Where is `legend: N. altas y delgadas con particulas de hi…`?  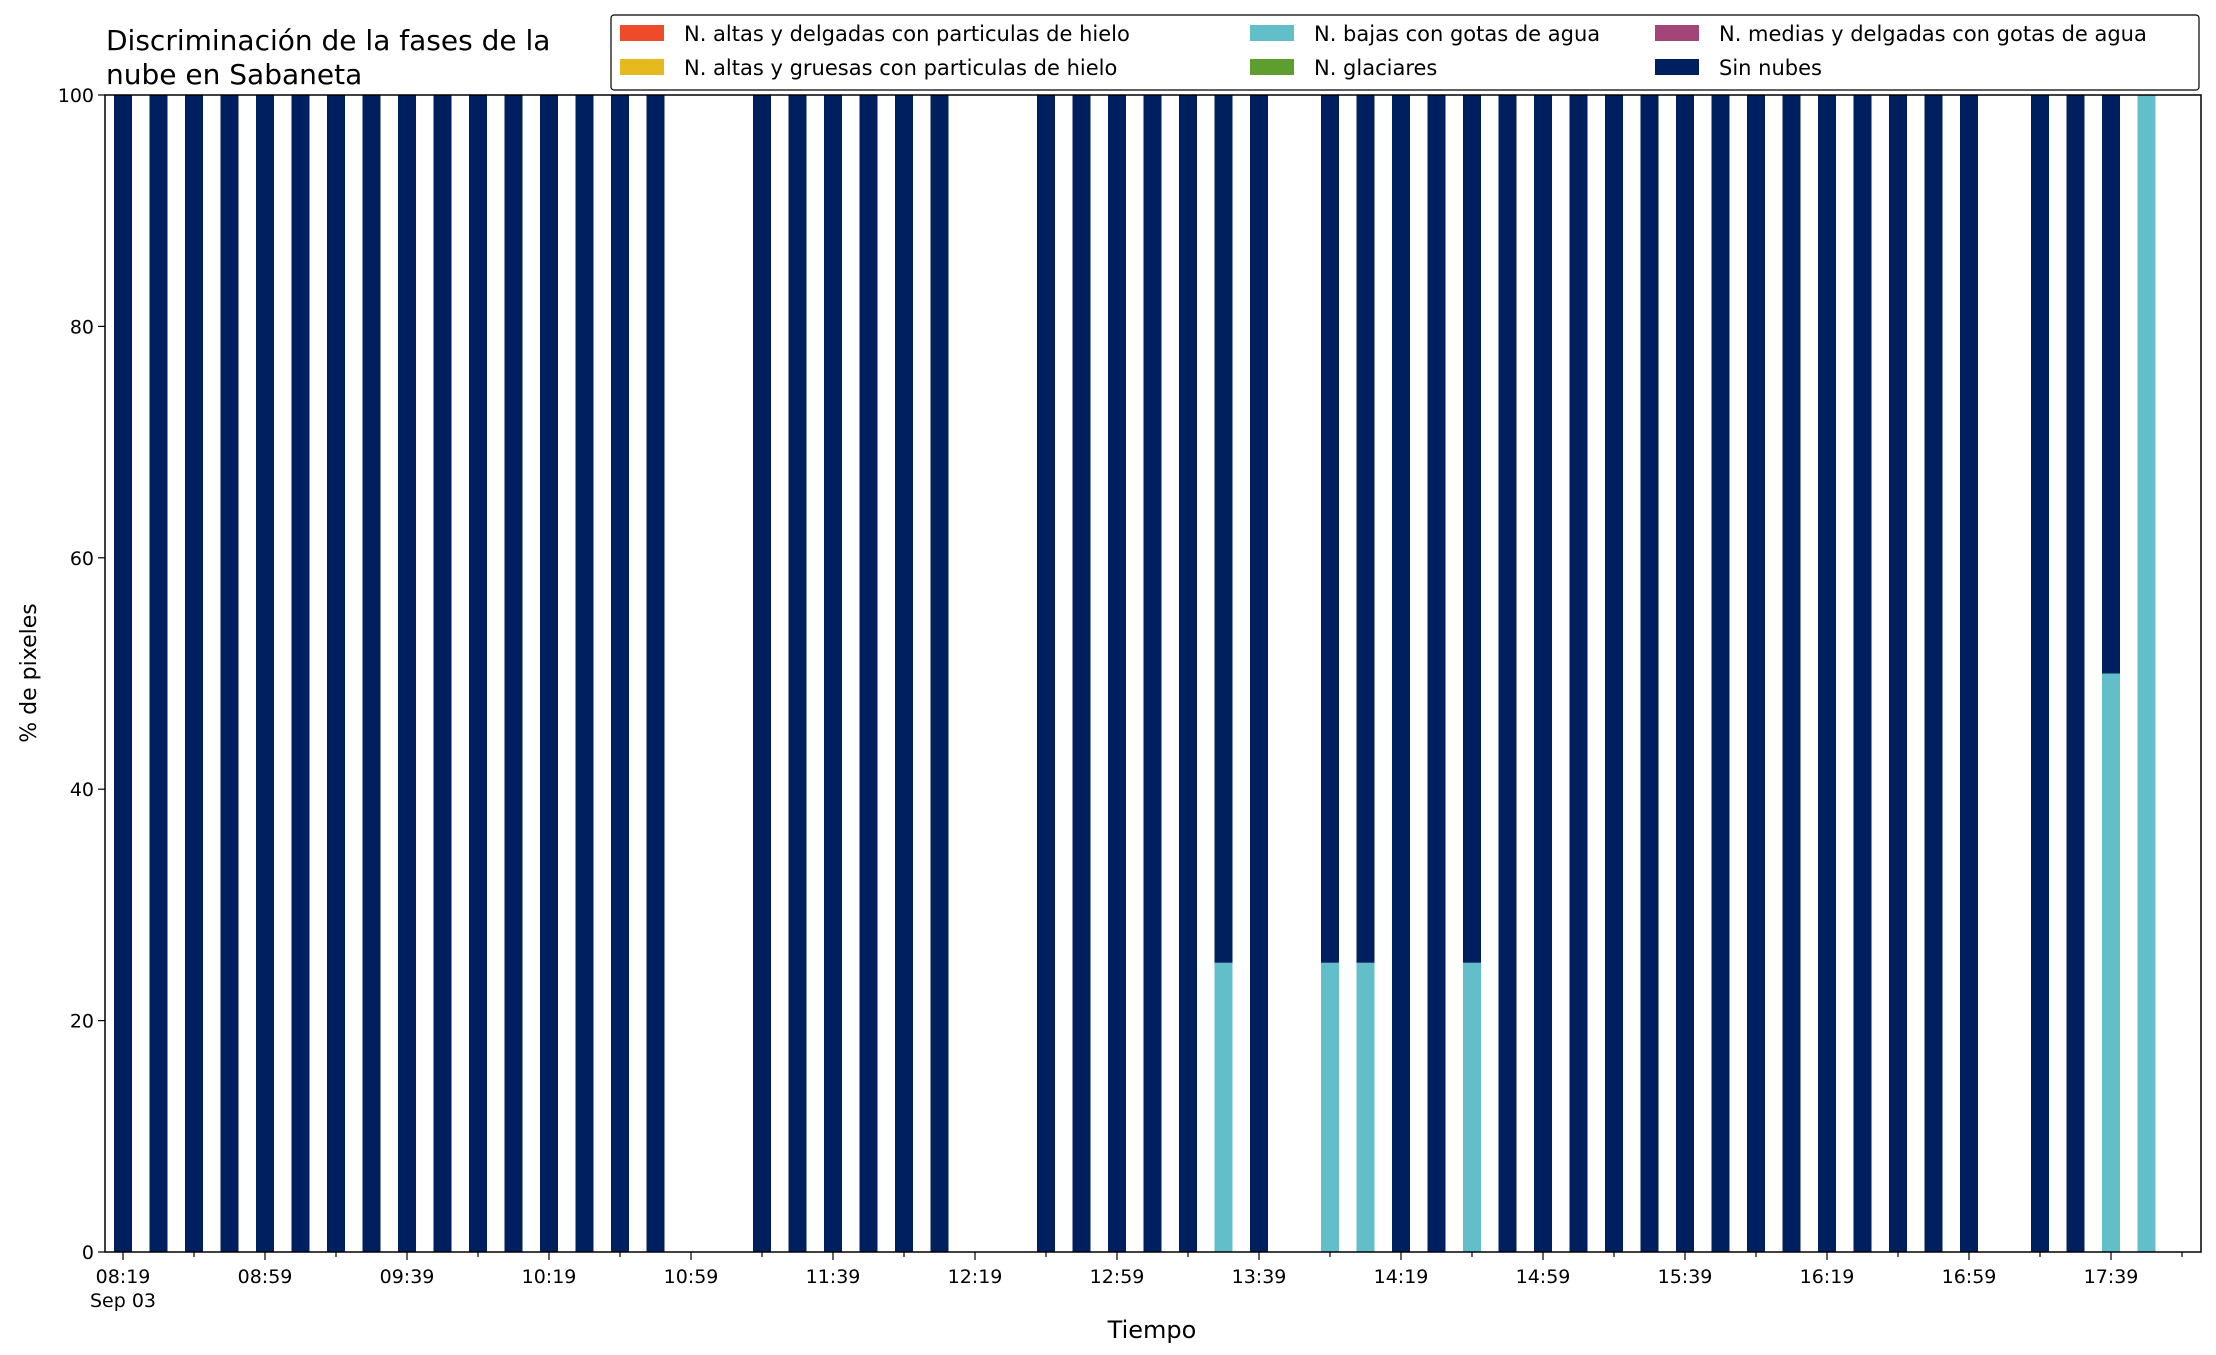 legend: N. altas y delgadas con particulas de hi… is located at coordinates (1405, 52).